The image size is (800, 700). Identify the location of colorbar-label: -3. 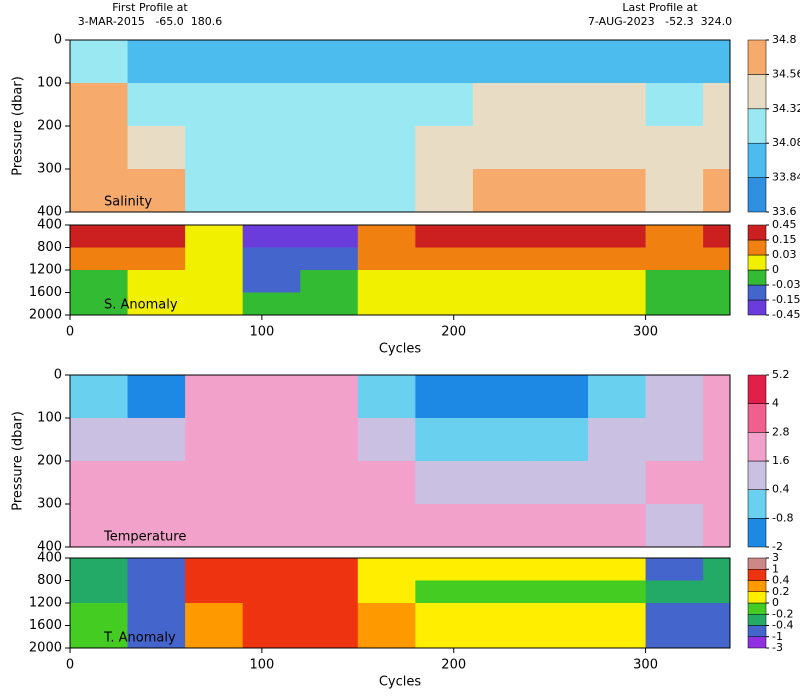
(777, 647).